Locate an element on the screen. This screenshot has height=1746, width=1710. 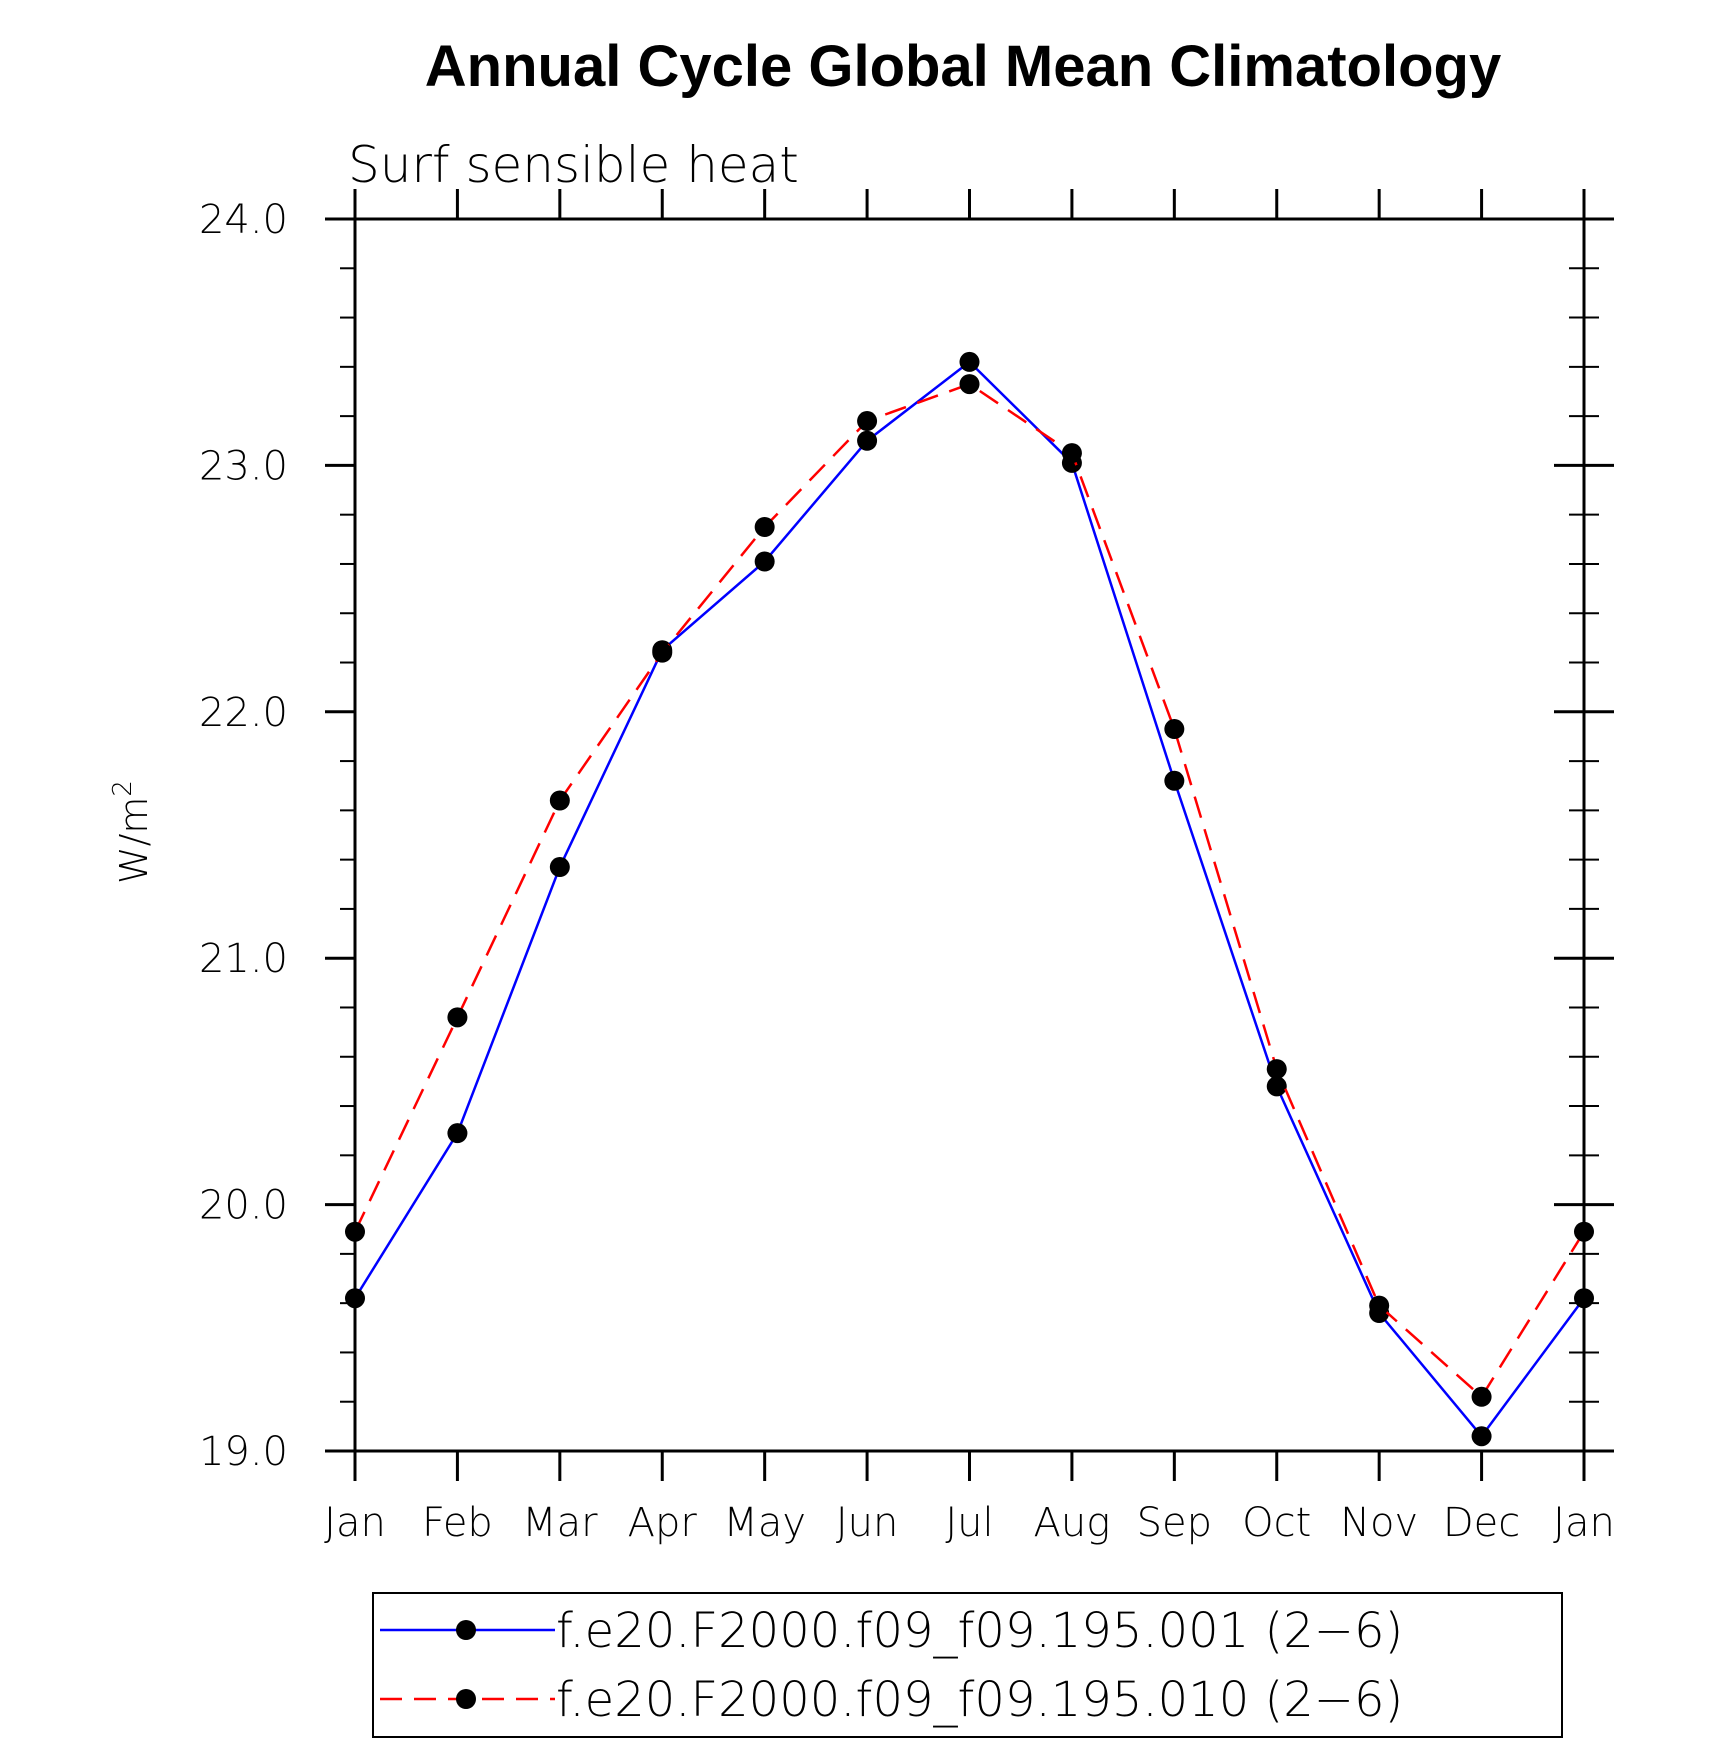
y-axis-label-unit: W/m is located at coordinates (134, 840).